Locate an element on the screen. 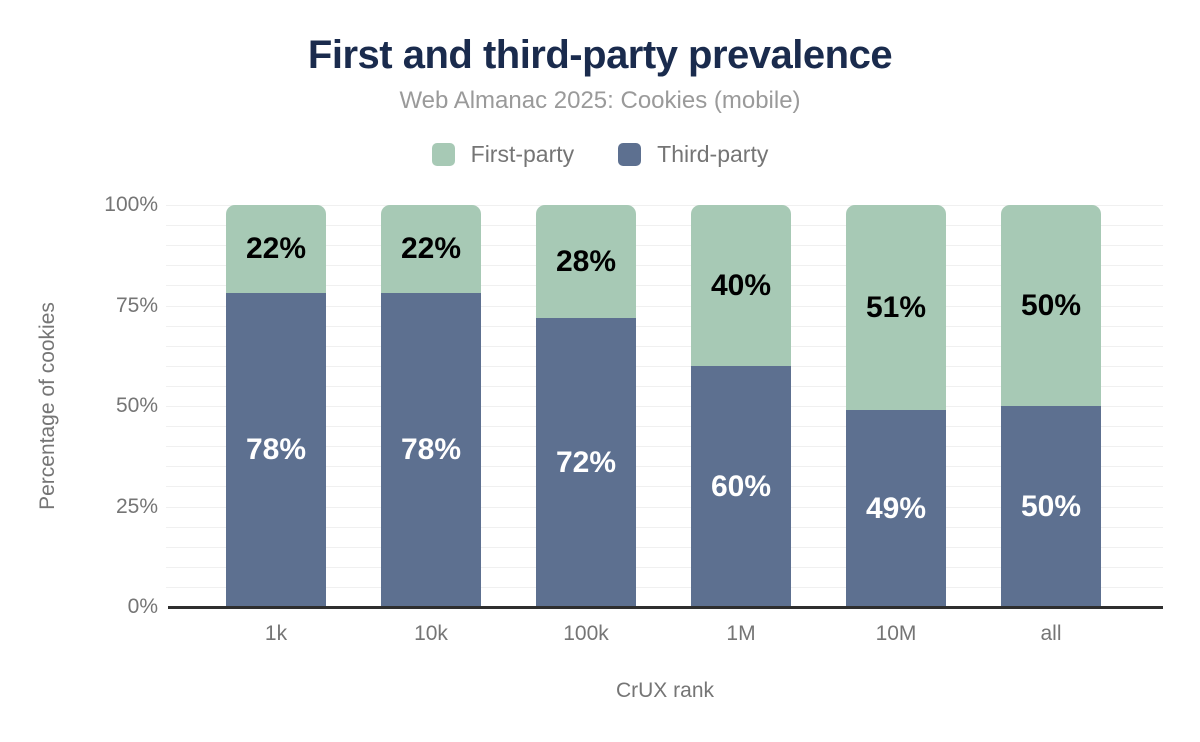 Image resolution: width=1200 pixels, height=742 pixels. bar-1M: 40% 60% is located at coordinates (741, 406).